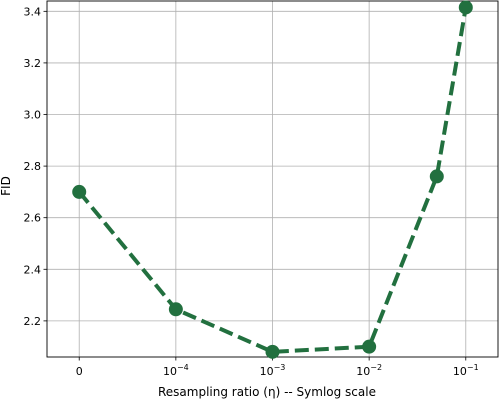 The image size is (499, 401). Describe the element at coordinates (33, 321) in the screenshot. I see `y-tick-label: 2.2` at that location.